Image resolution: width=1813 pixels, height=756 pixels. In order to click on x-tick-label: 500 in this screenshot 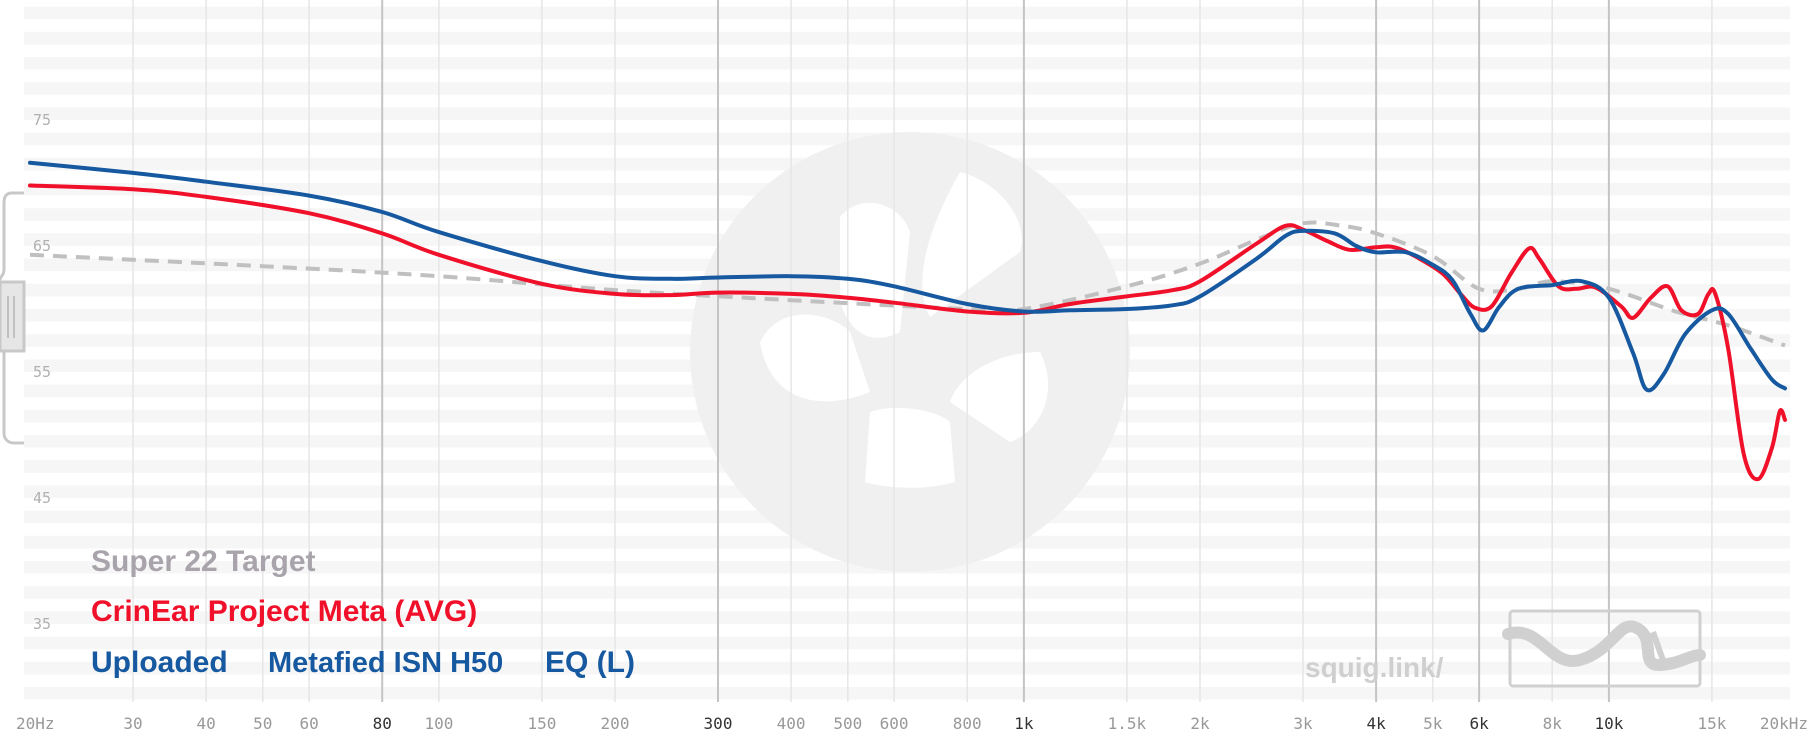, I will do `click(847, 723)`.